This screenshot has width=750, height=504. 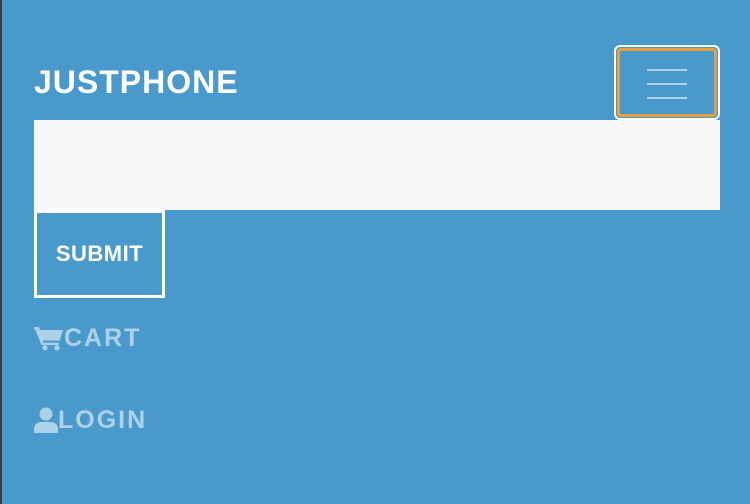 What do you see at coordinates (103, 419) in the screenshot?
I see `nav-link-label: LOGIN` at bounding box center [103, 419].